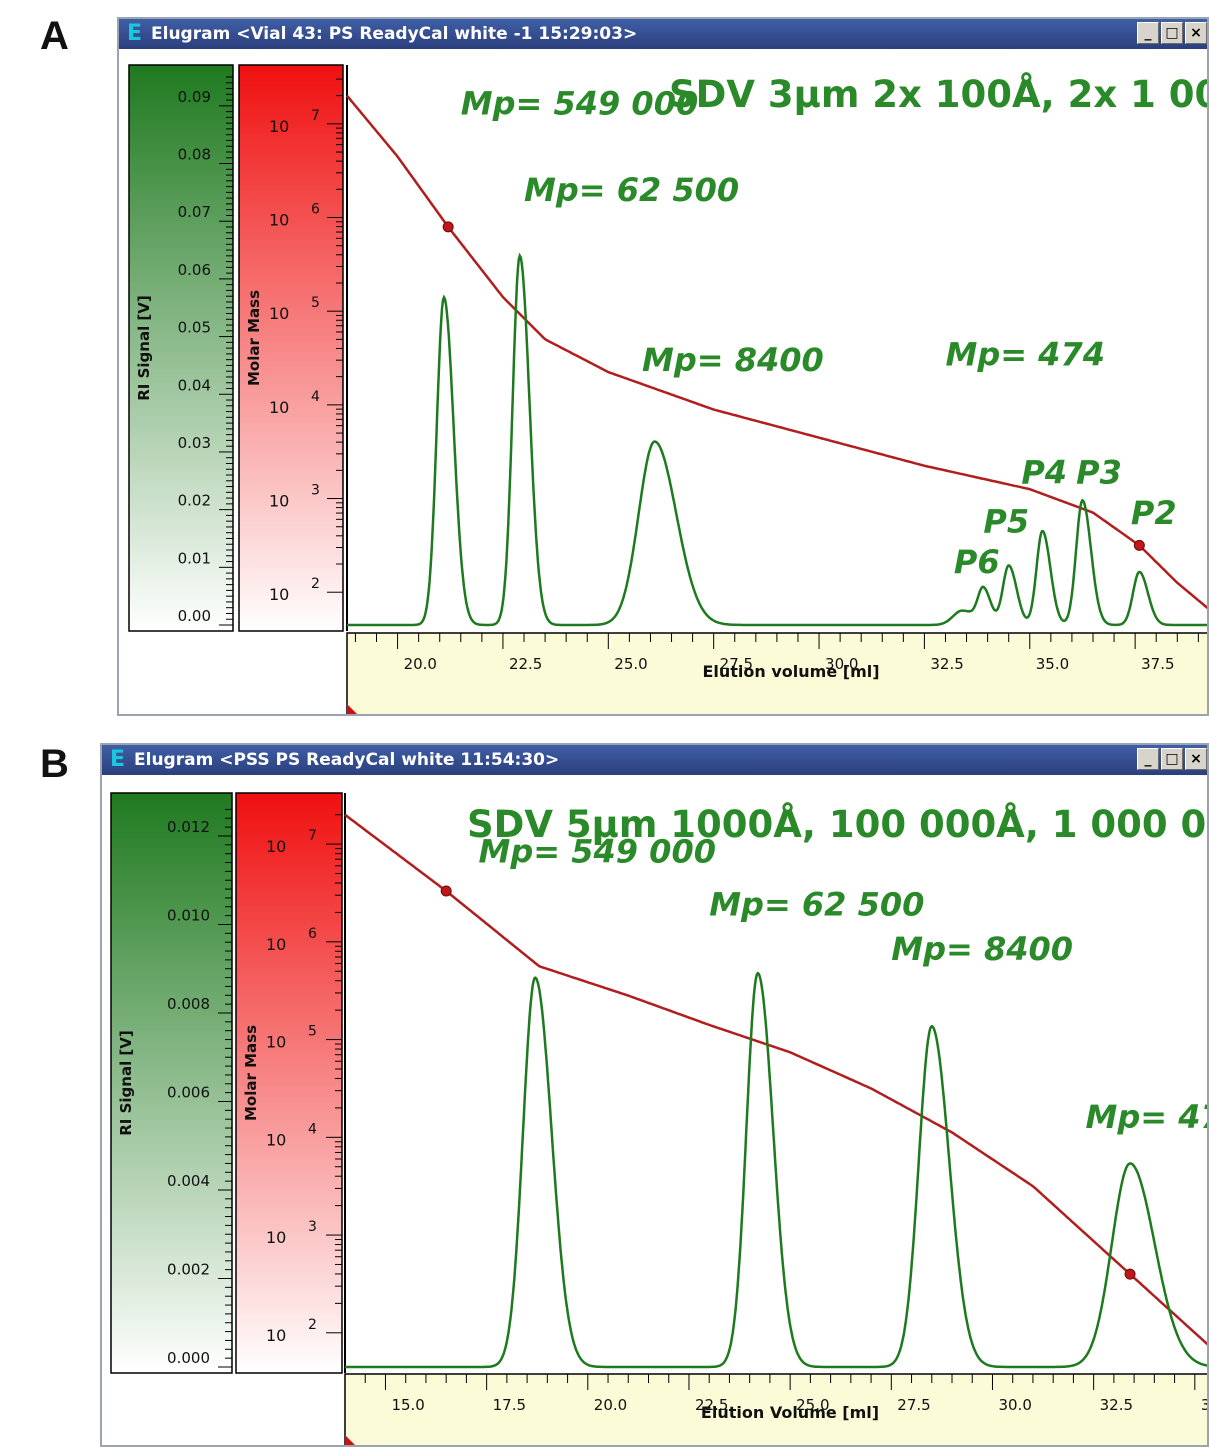 The width and height of the screenshot is (1209, 1447). Describe the element at coordinates (188, 1092) in the screenshot. I see `ri-tick-label: 0.006` at that location.